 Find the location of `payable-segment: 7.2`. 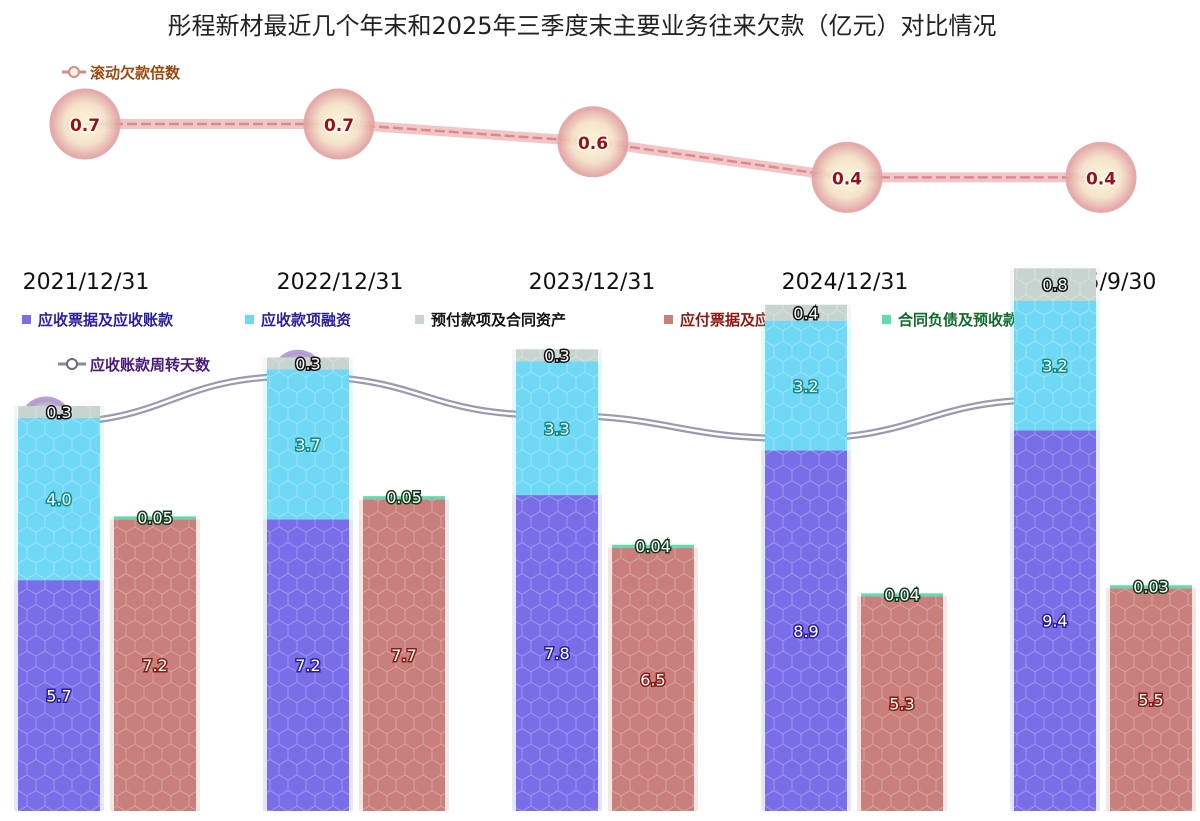

payable-segment: 7.2 is located at coordinates (155, 665).